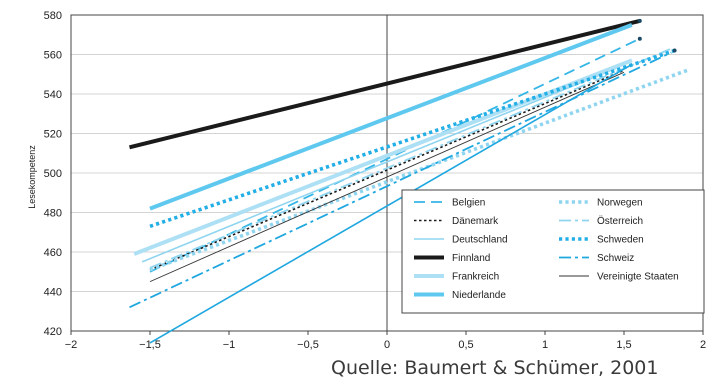 This screenshot has width=714, height=389. I want to click on legend-label: Österreich, so click(620, 221).